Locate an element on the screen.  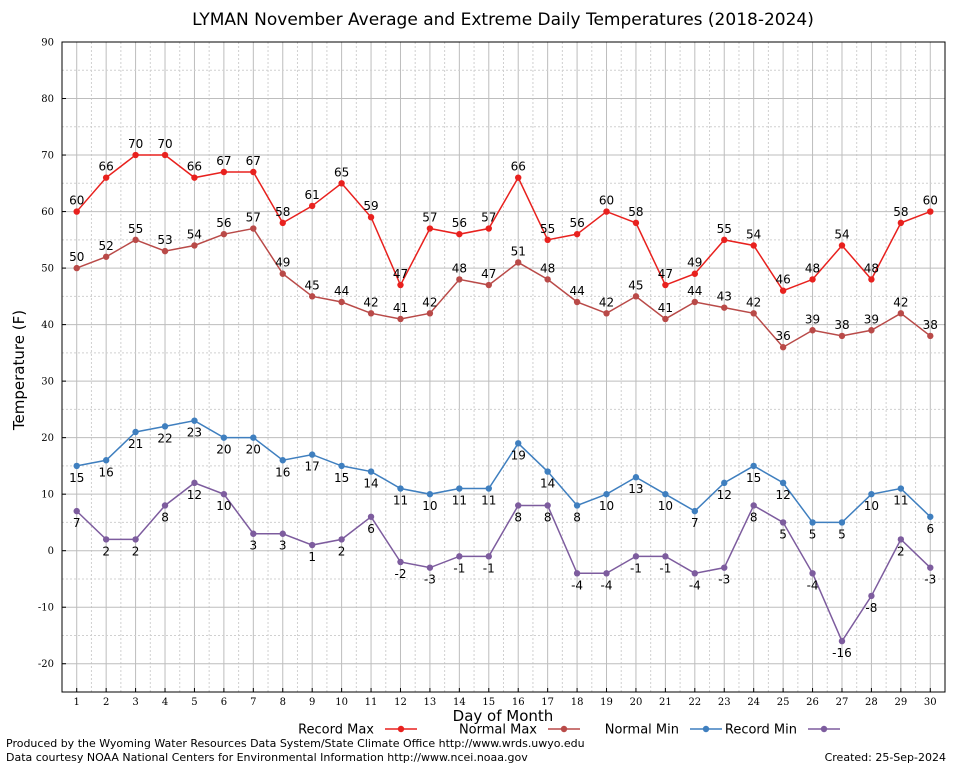
y-tick-label: -10 is located at coordinates (46, 608).